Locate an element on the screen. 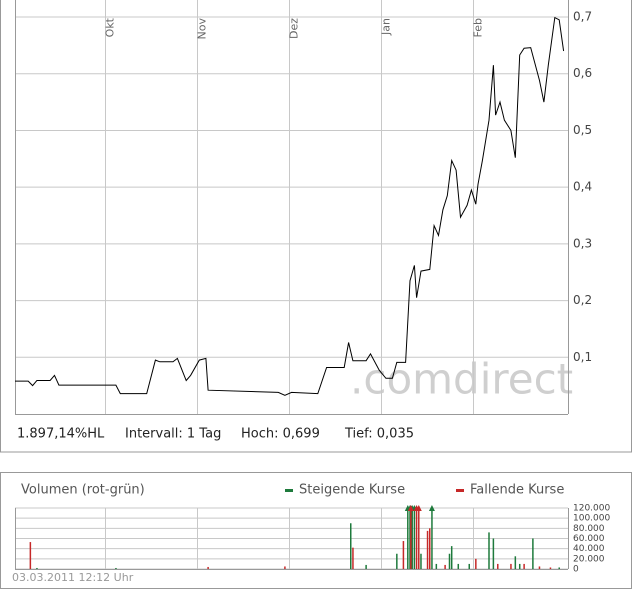 Image resolution: width=632 pixels, height=590 pixels. info-hl: 1.897,14%HL is located at coordinates (61, 434).